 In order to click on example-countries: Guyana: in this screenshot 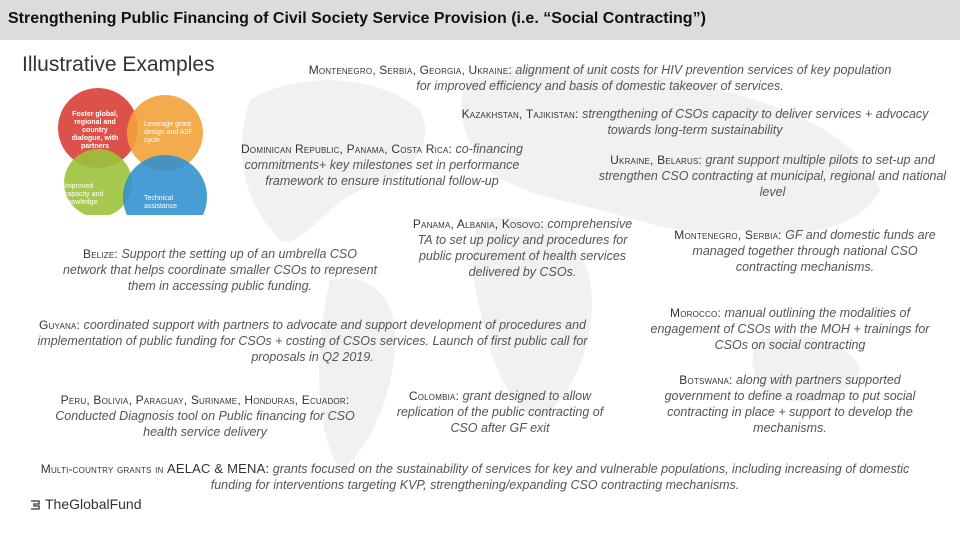, I will do `click(60, 325)`.